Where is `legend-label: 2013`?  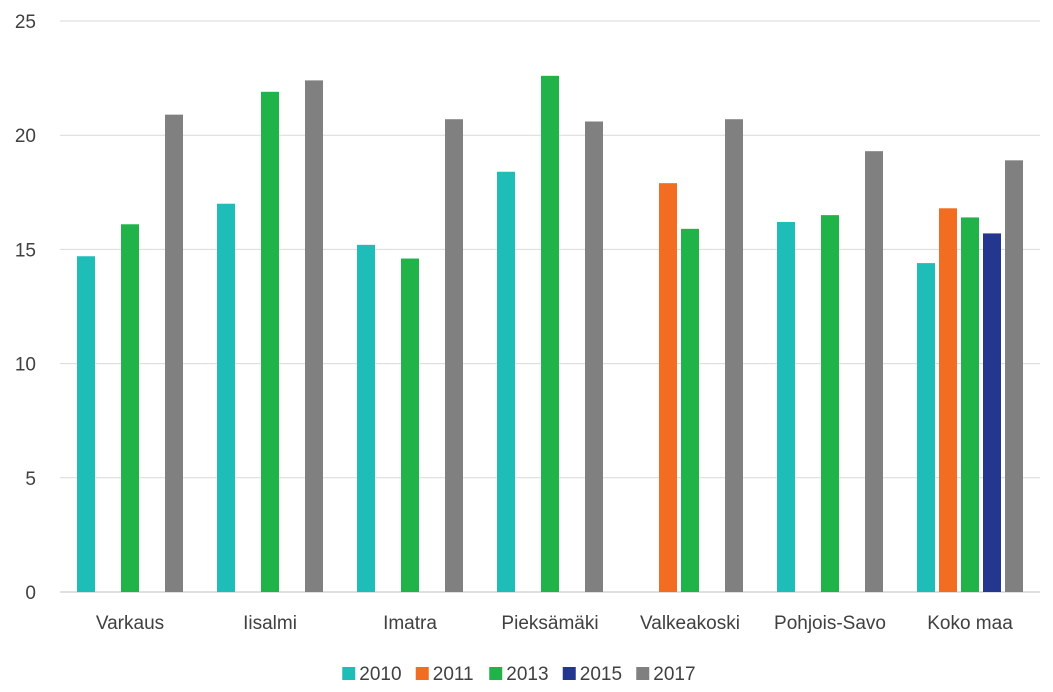 legend-label: 2013 is located at coordinates (527, 674).